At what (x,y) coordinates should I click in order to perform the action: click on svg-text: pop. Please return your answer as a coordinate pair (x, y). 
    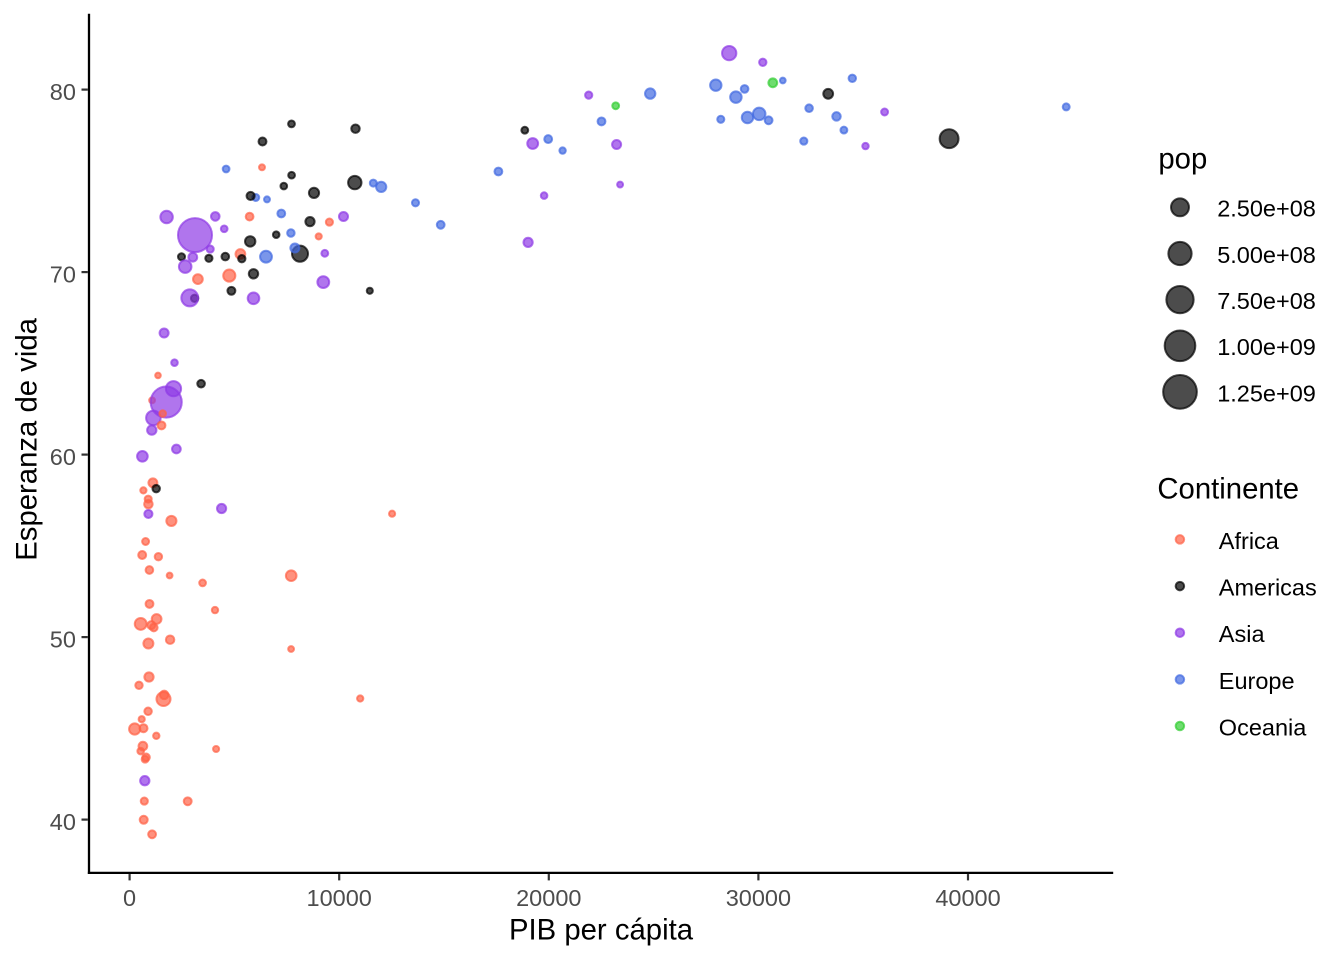
    Looking at the image, I should click on (1182, 159).